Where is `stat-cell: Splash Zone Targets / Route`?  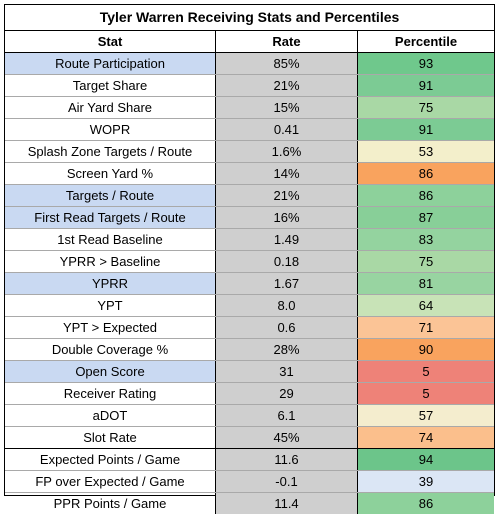
stat-cell: Splash Zone Targets / Route is located at coordinates (110, 151).